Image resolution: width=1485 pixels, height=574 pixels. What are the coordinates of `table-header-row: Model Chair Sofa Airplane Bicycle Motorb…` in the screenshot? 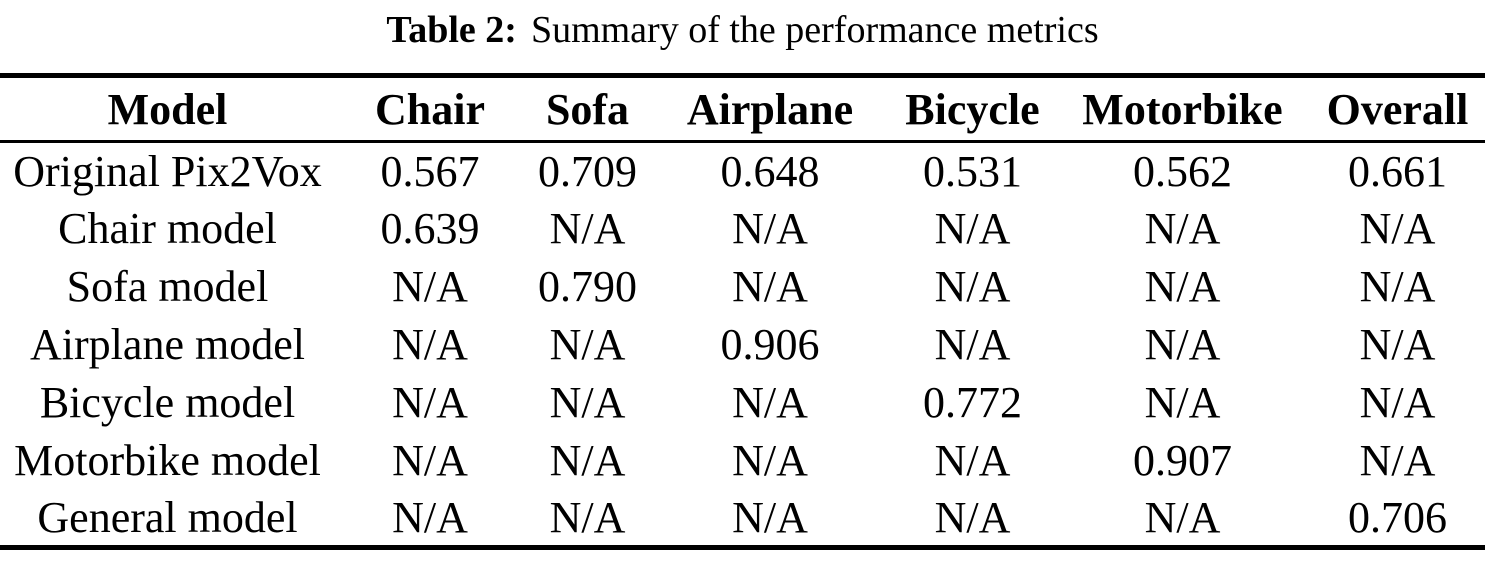 It's located at (742, 109).